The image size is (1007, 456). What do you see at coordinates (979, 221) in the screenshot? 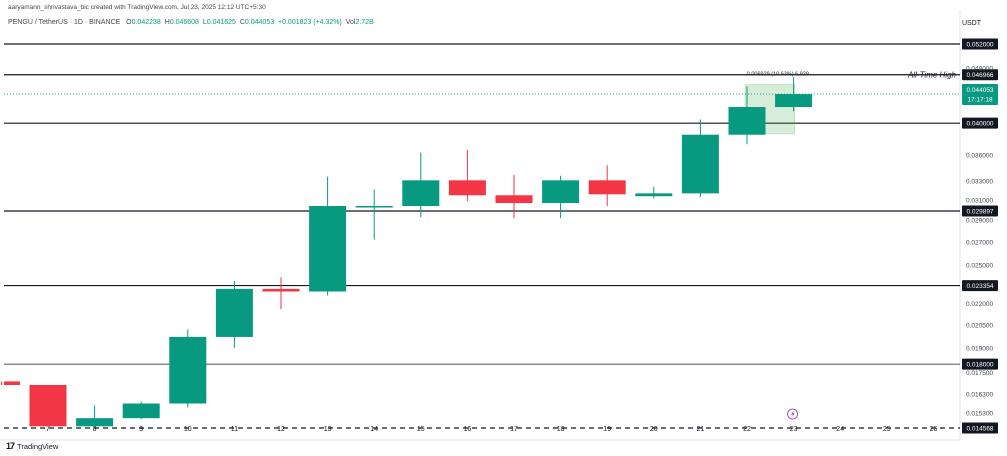
I see `y-tick-label: 0.029000` at bounding box center [979, 221].